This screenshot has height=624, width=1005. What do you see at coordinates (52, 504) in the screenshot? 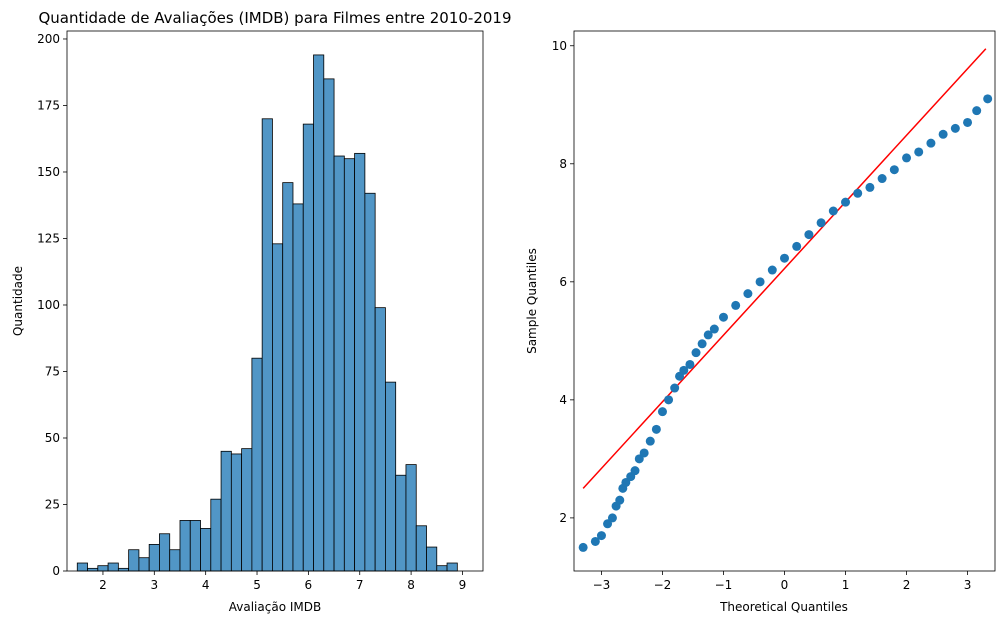
I see `histogram-y-tick-label: 25` at bounding box center [52, 504].